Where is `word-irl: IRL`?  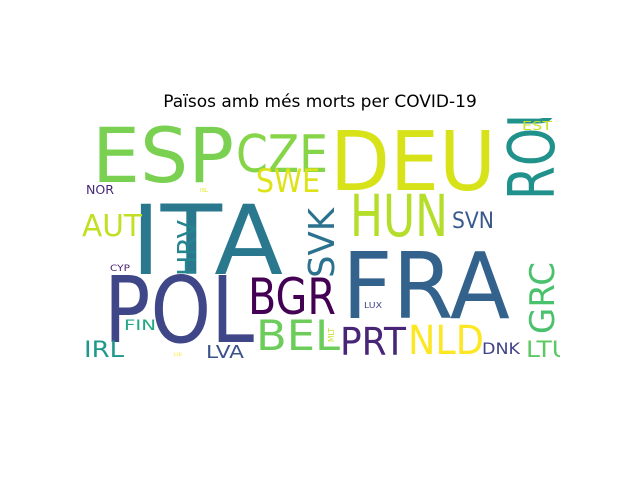 word-irl: IRL is located at coordinates (104, 350).